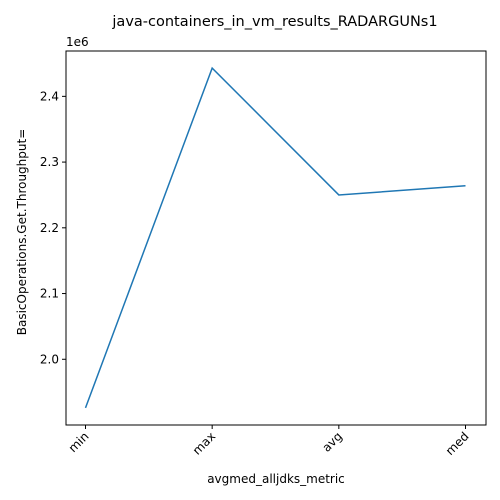  I want to click on x-tick-label: min, so click(79, 442).